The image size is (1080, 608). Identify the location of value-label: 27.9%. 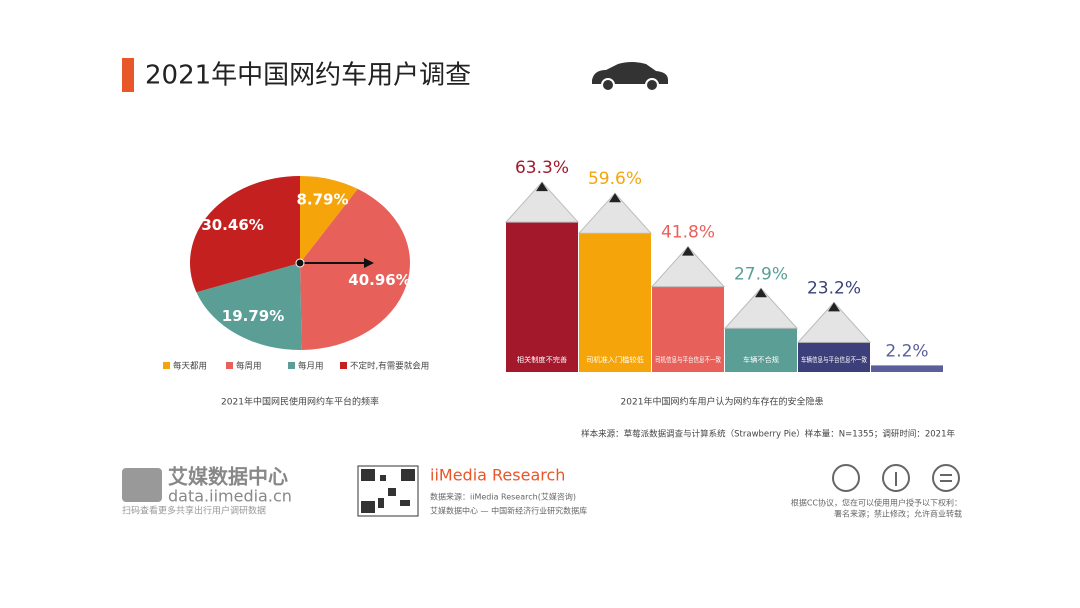
(761, 274).